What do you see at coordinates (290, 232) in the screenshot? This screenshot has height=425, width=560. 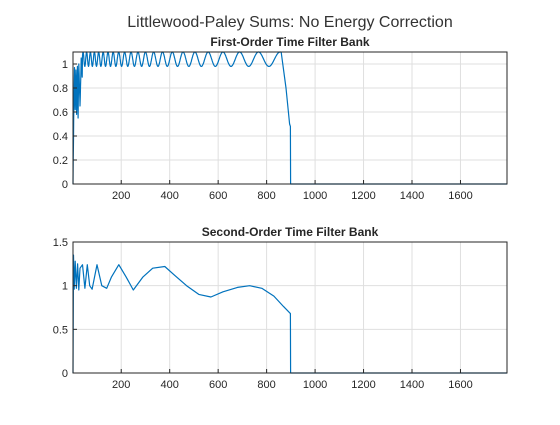 I see `axes-title: Second-Order Time Filter Bank` at bounding box center [290, 232].